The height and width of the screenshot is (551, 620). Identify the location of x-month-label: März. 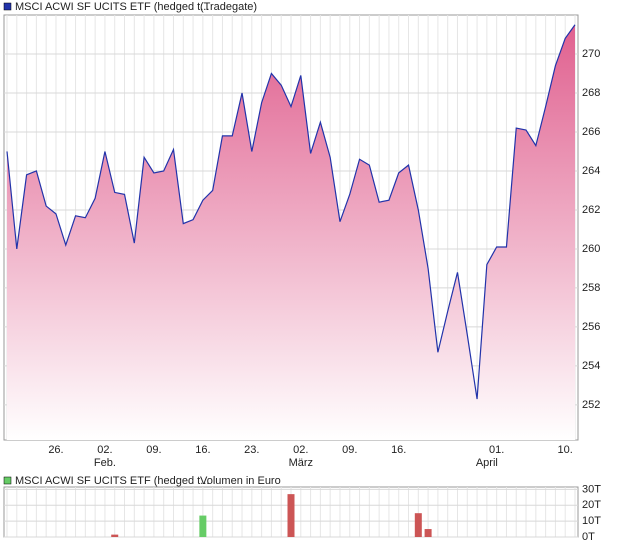
(301, 463).